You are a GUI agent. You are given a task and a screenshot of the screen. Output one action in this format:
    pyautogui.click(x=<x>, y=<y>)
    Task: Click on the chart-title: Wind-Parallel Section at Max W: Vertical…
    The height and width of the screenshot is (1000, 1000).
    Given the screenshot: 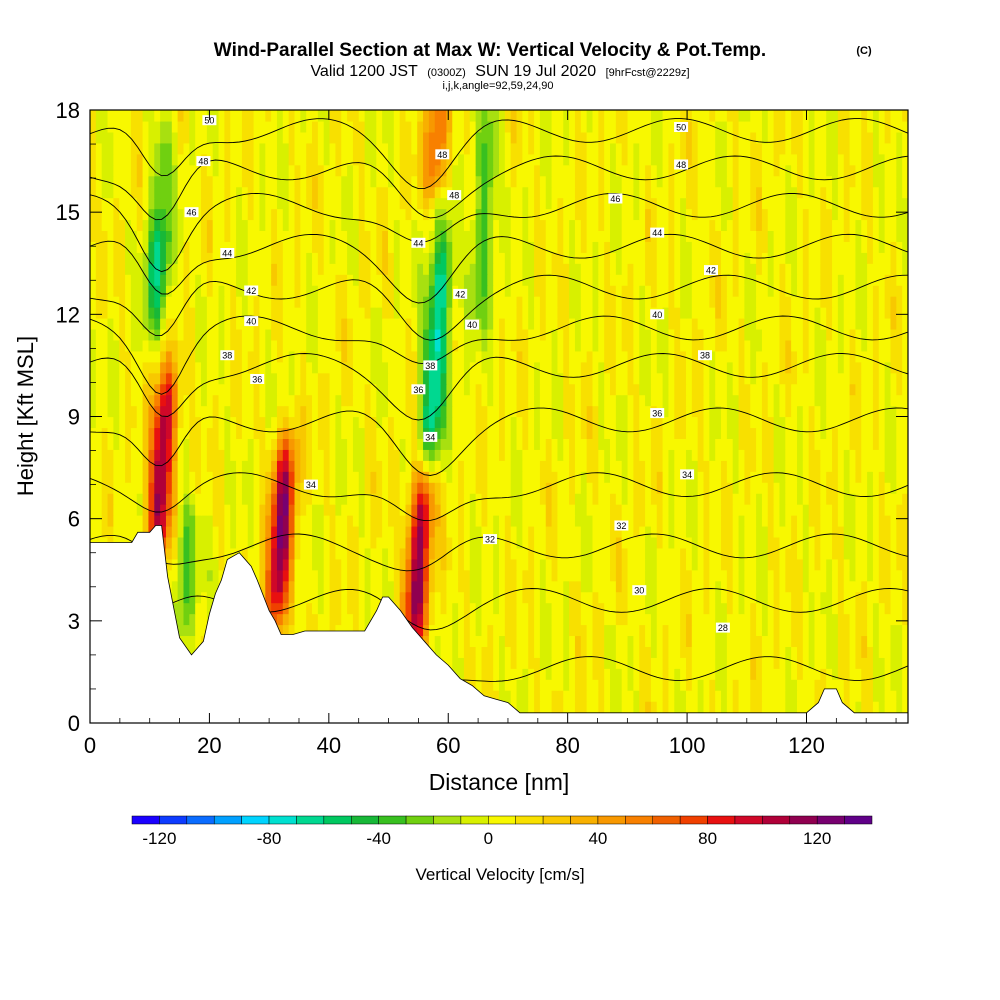 What is the action you would take?
    pyautogui.click(x=490, y=50)
    